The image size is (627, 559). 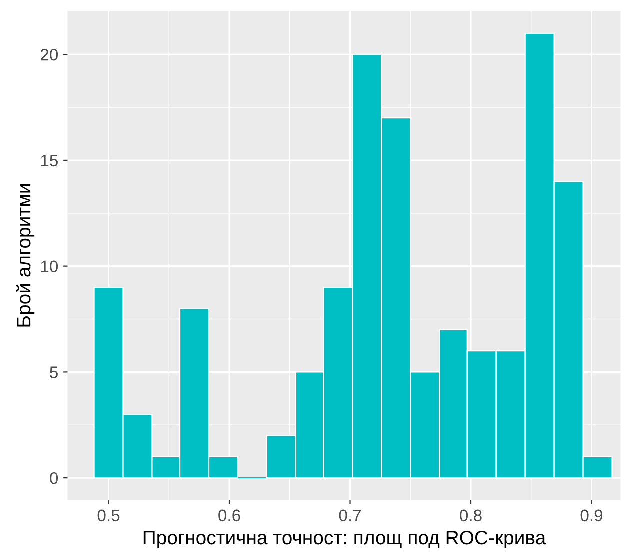 I want to click on x-tick-label: 0.9, so click(x=591, y=516).